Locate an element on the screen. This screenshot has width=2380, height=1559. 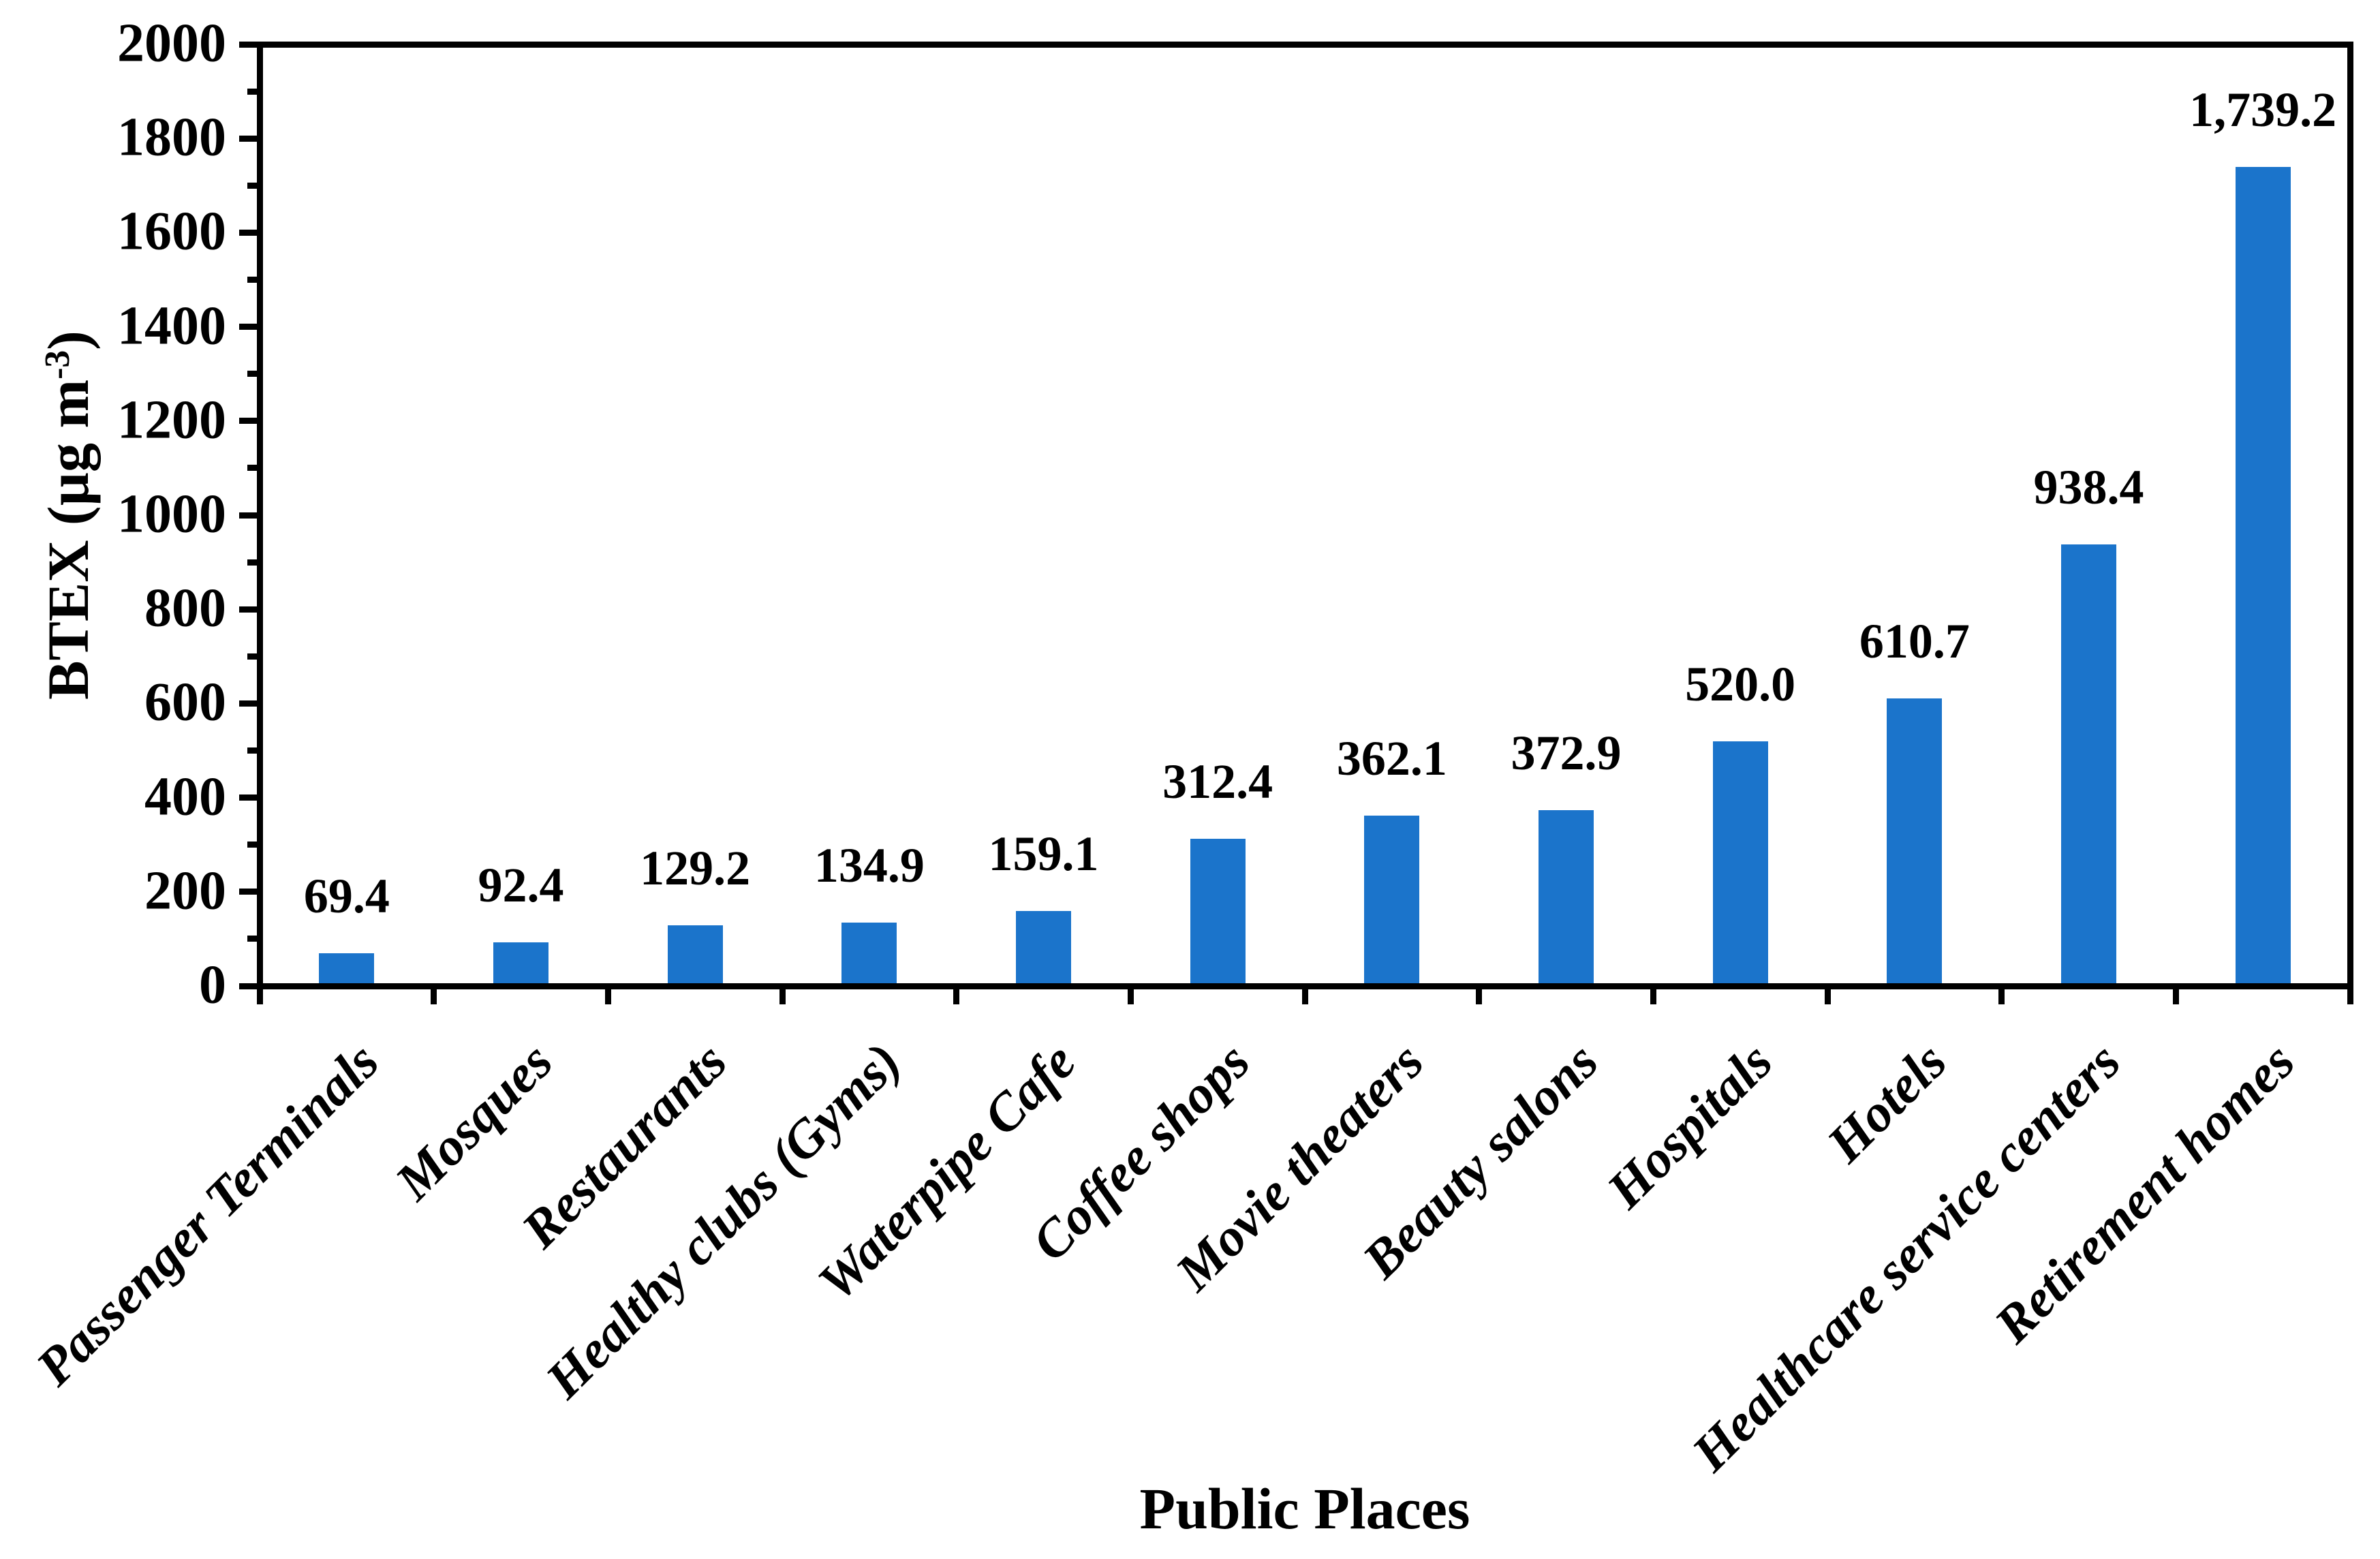
y-axis-title-superscript: -3 is located at coordinates (57, 365).